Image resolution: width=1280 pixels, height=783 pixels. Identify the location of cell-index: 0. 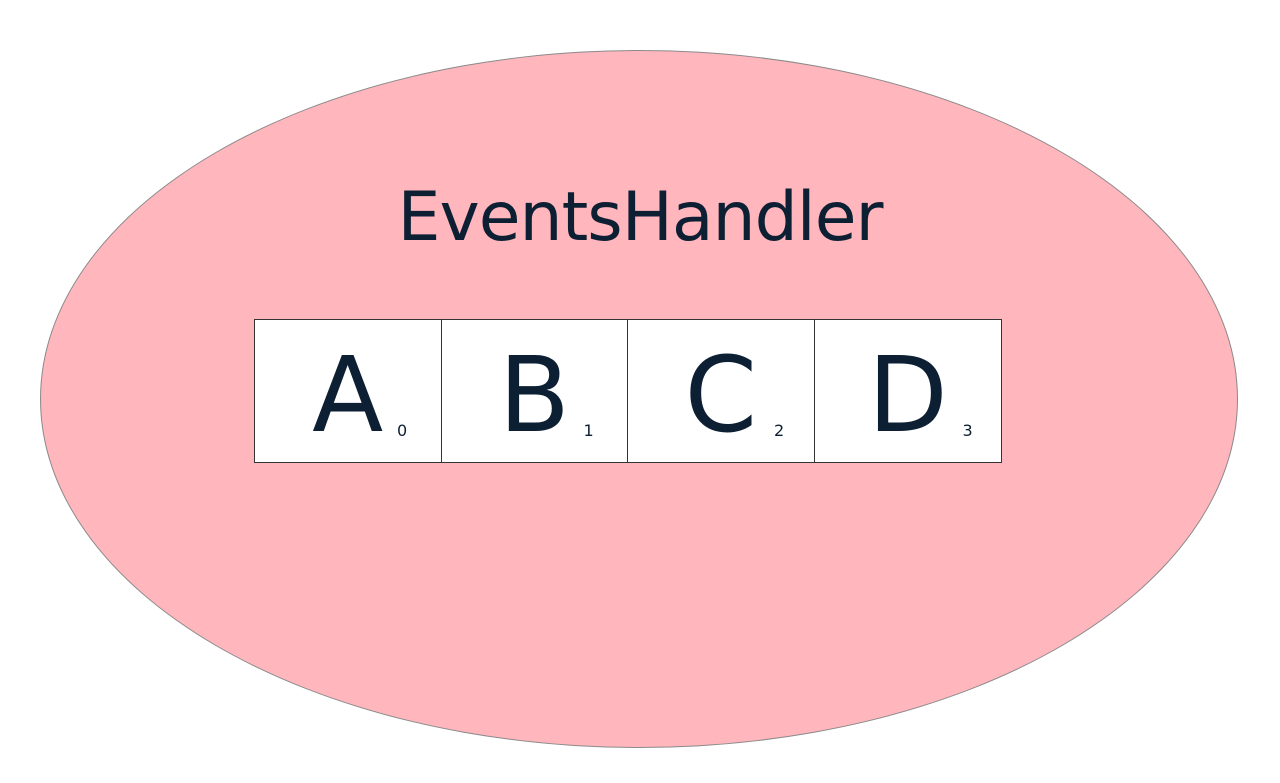
(402, 430).